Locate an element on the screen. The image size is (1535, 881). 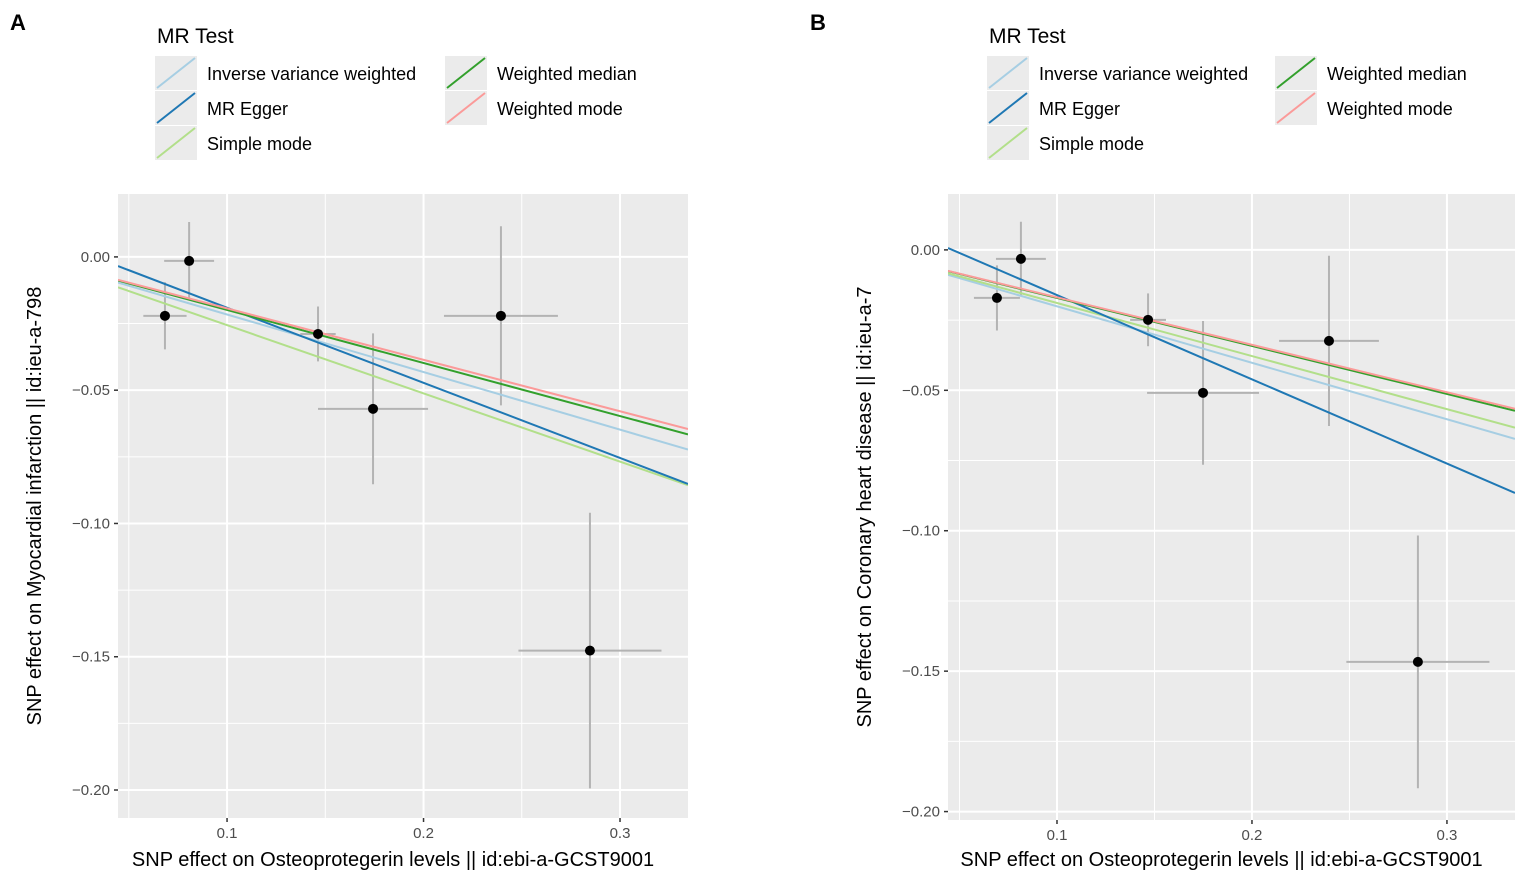
panel-label: A is located at coordinates (18, 22).